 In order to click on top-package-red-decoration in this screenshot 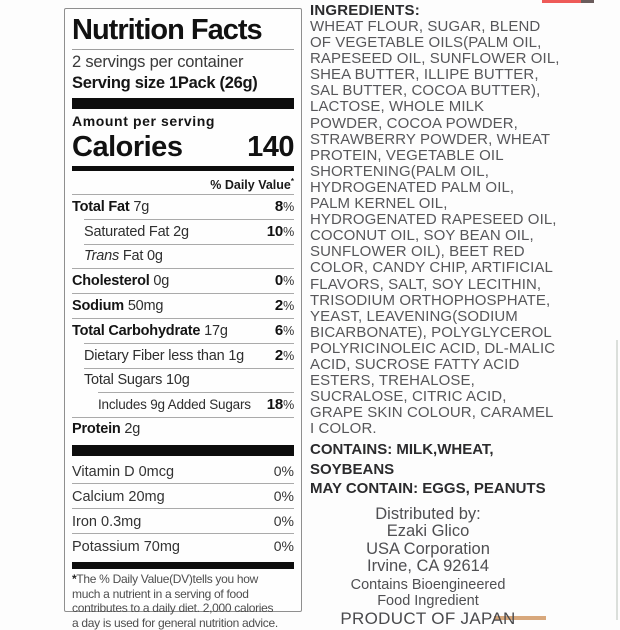, I will do `click(562, 1)`.